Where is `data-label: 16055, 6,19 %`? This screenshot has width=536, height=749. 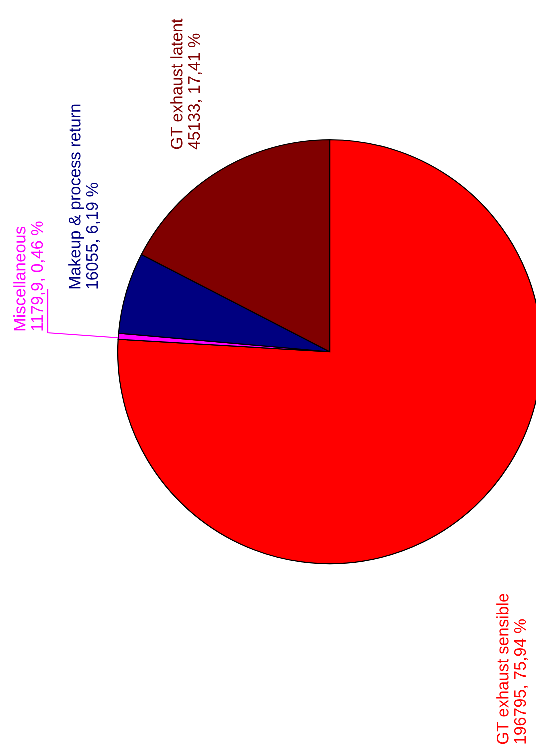 data-label: 16055, 6,19 % is located at coordinates (93, 236).